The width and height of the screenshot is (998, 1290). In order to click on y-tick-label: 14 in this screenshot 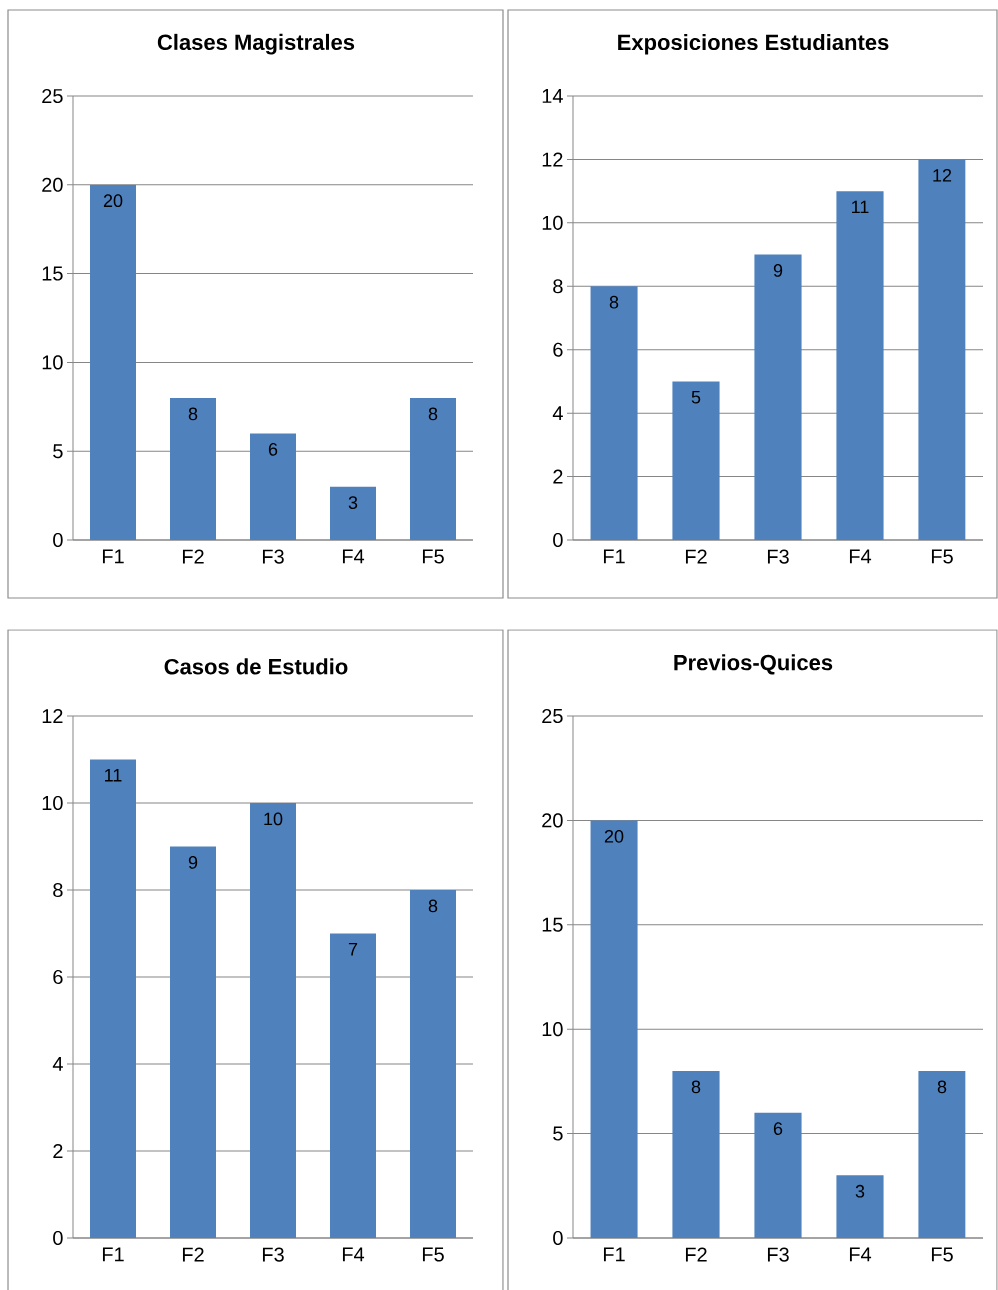, I will do `click(552, 96)`.